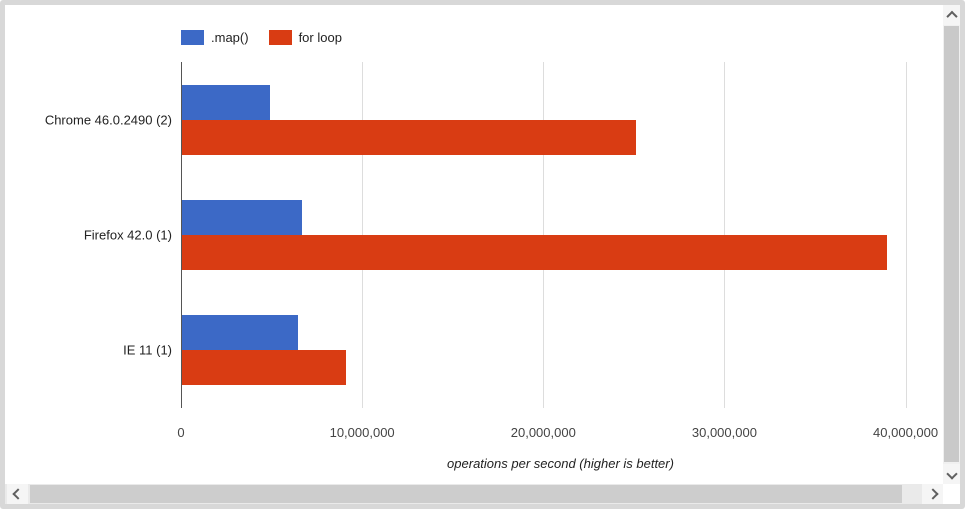 The image size is (965, 509). I want to click on chevron-right-icon, so click(932, 494).